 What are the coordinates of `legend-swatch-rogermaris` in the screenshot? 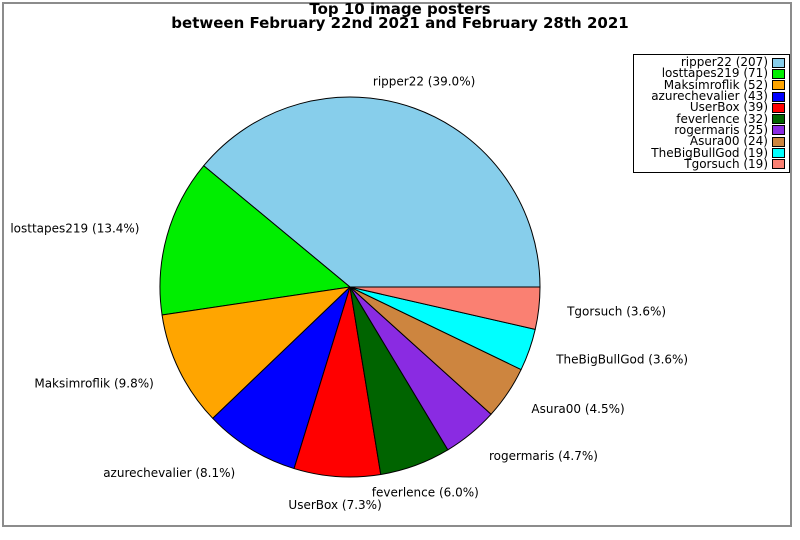 It's located at (778, 130).